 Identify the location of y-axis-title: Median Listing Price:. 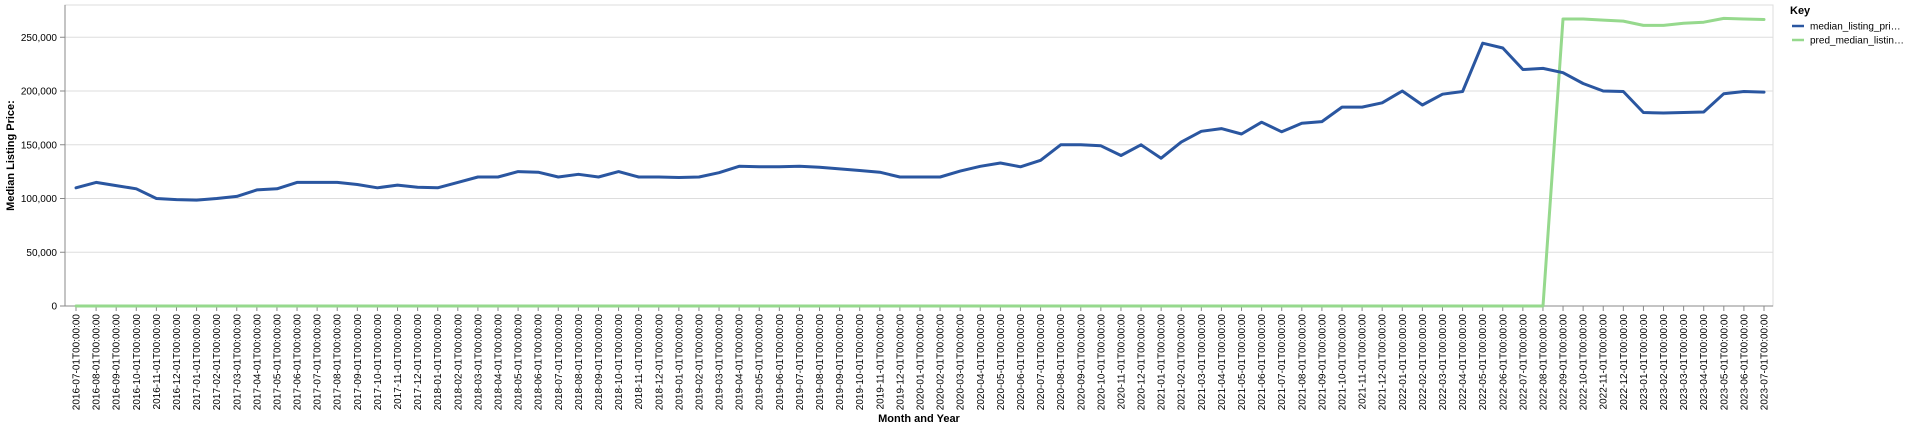
(11, 155).